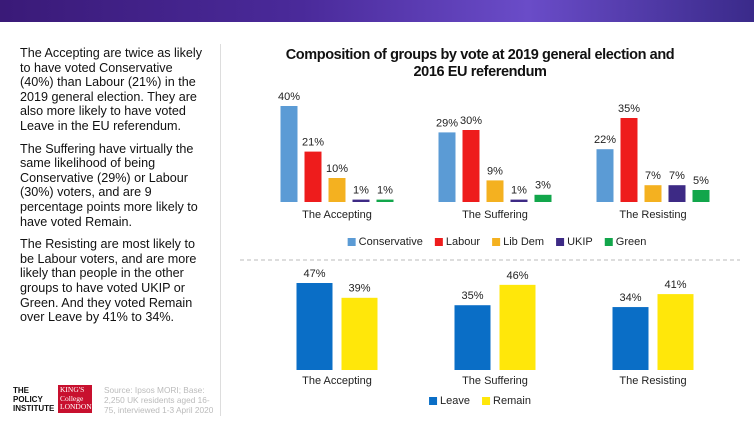  What do you see at coordinates (495, 171) in the screenshot?
I see `data-label: 9%` at bounding box center [495, 171].